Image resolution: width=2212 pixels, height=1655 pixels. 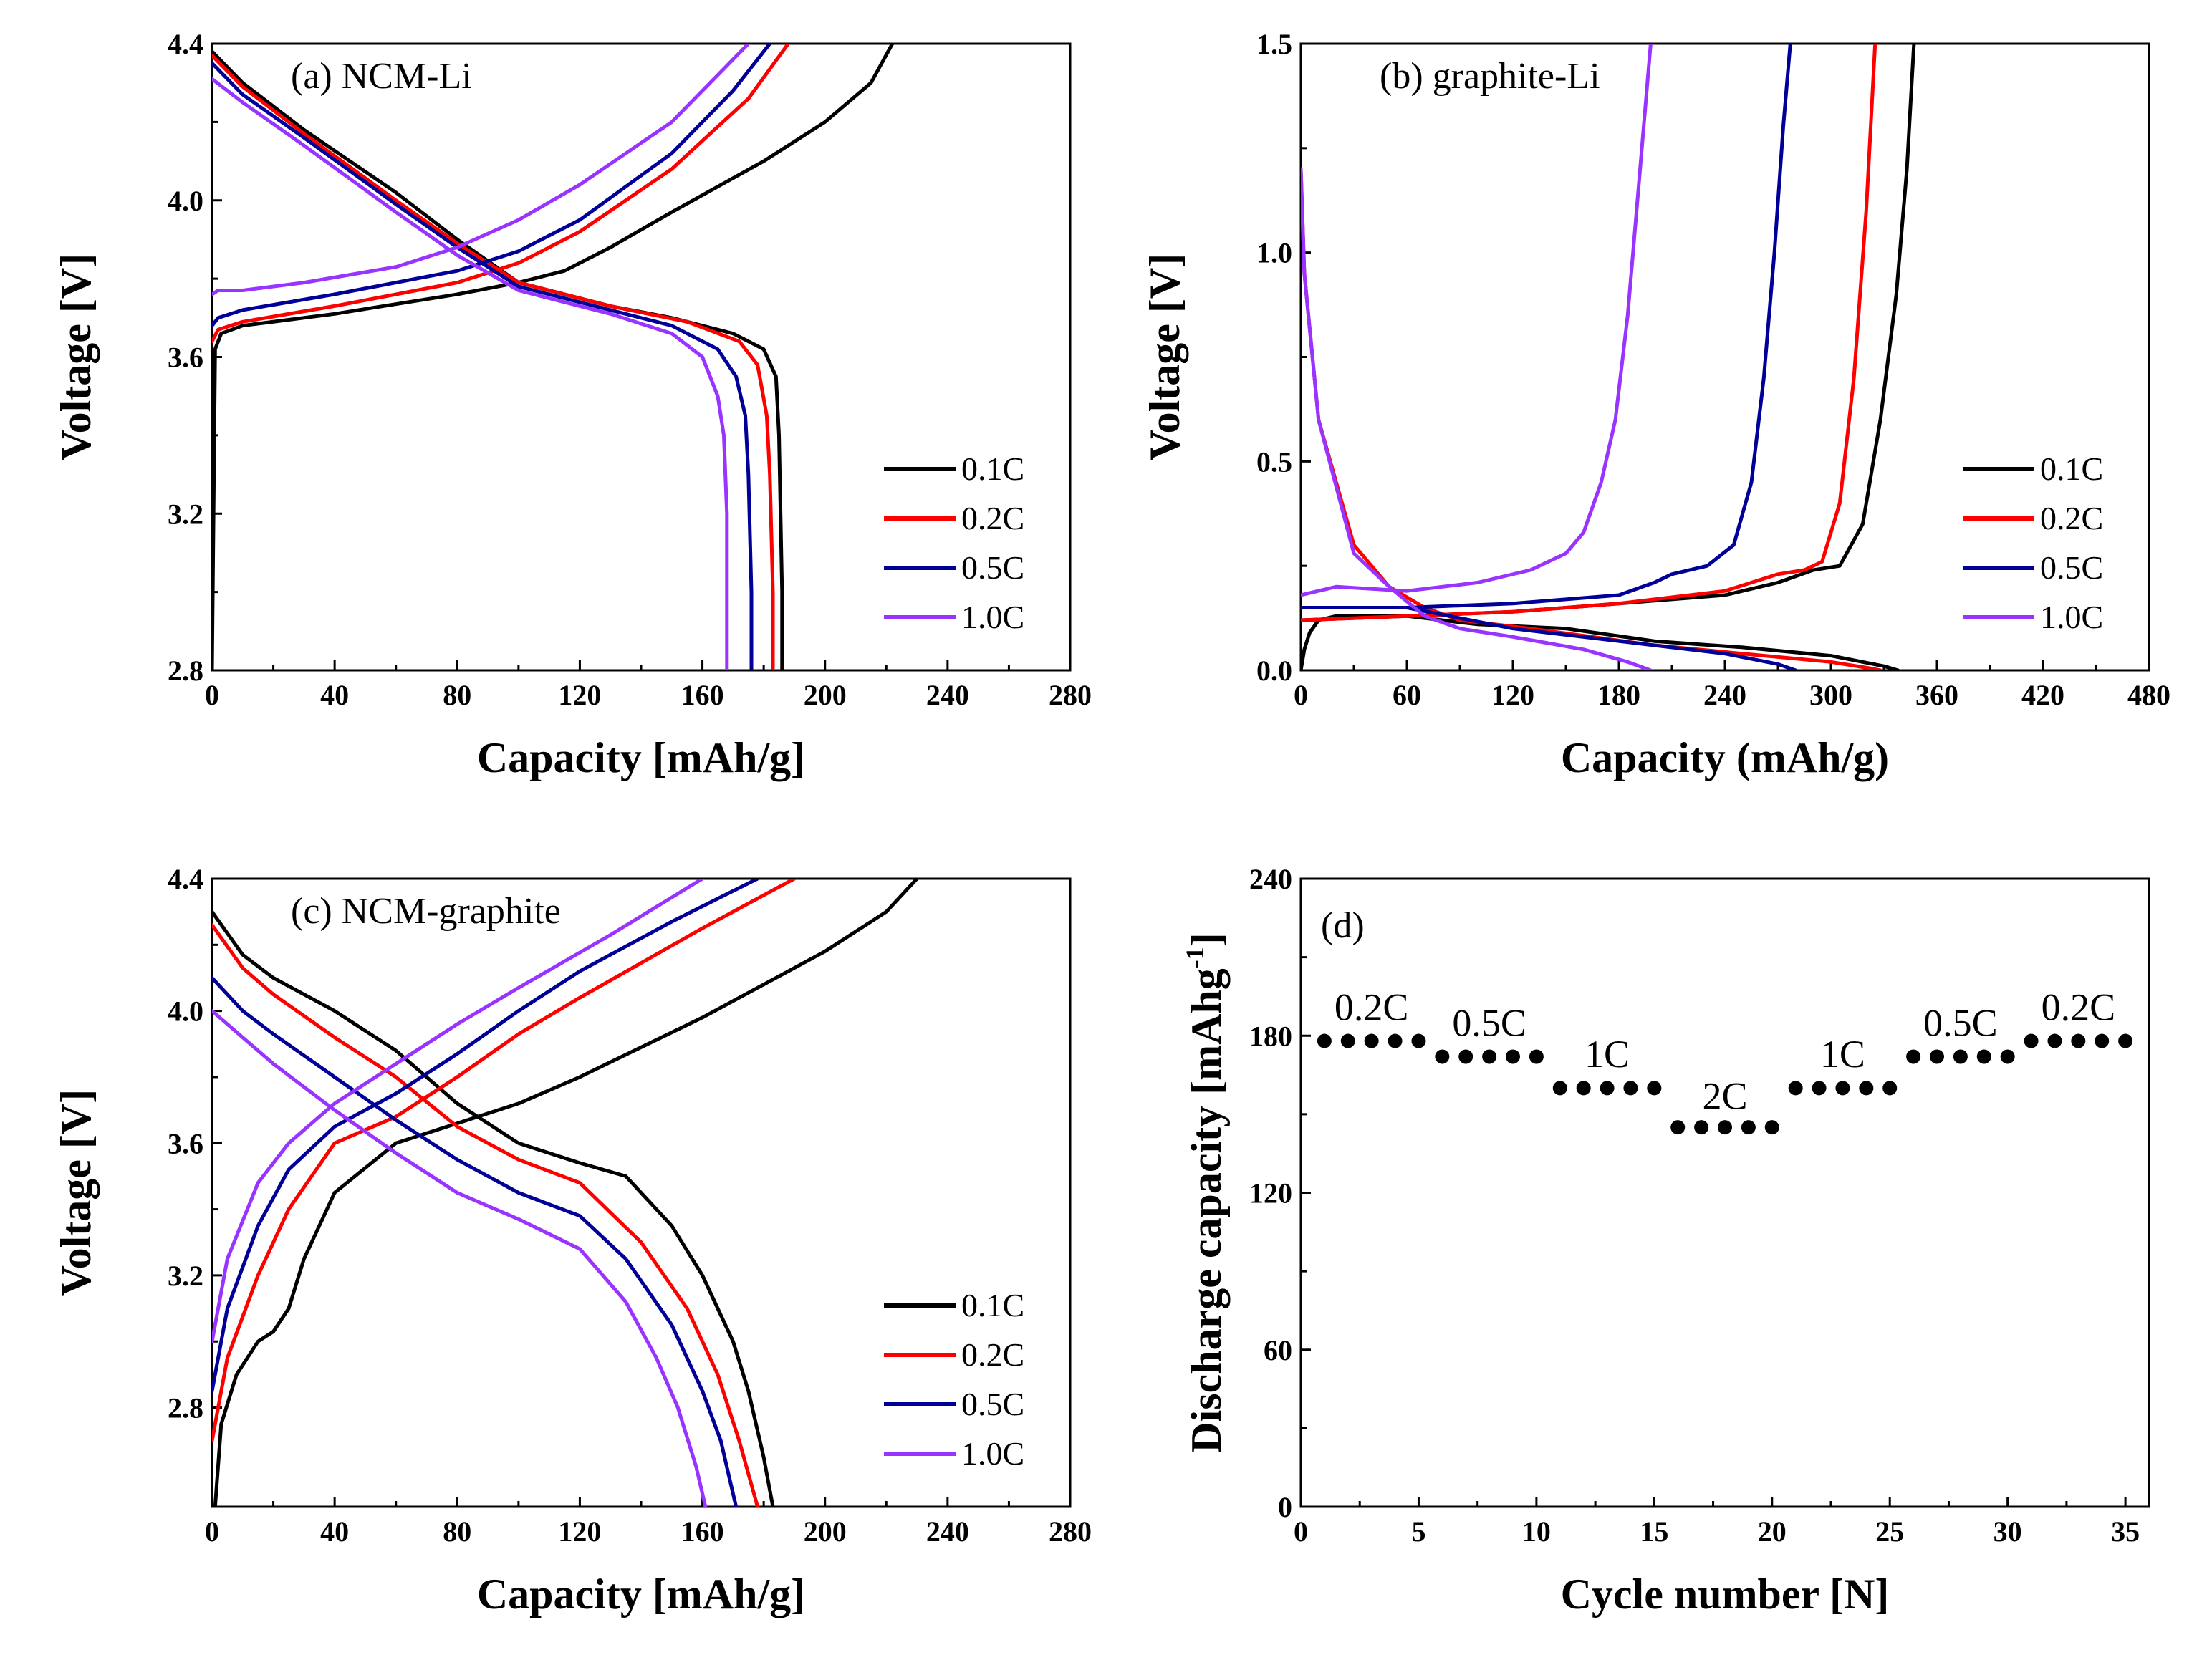 What do you see at coordinates (2008, 1531) in the screenshot?
I see `x-tick-label: 30` at bounding box center [2008, 1531].